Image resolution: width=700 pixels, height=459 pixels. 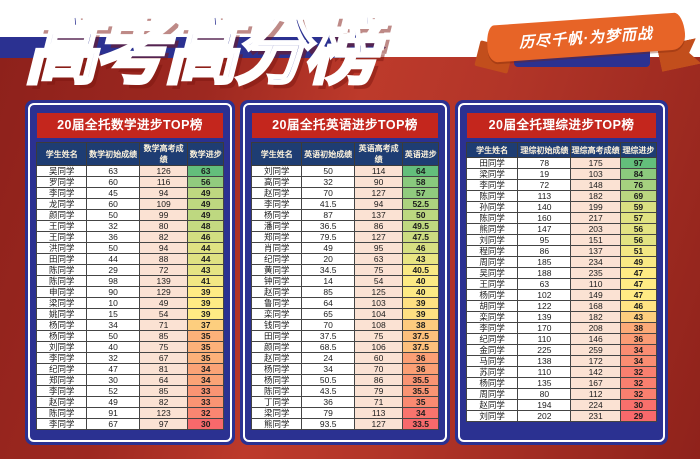 I want to click on column-header: 英语高考成绩, so click(x=378, y=154).